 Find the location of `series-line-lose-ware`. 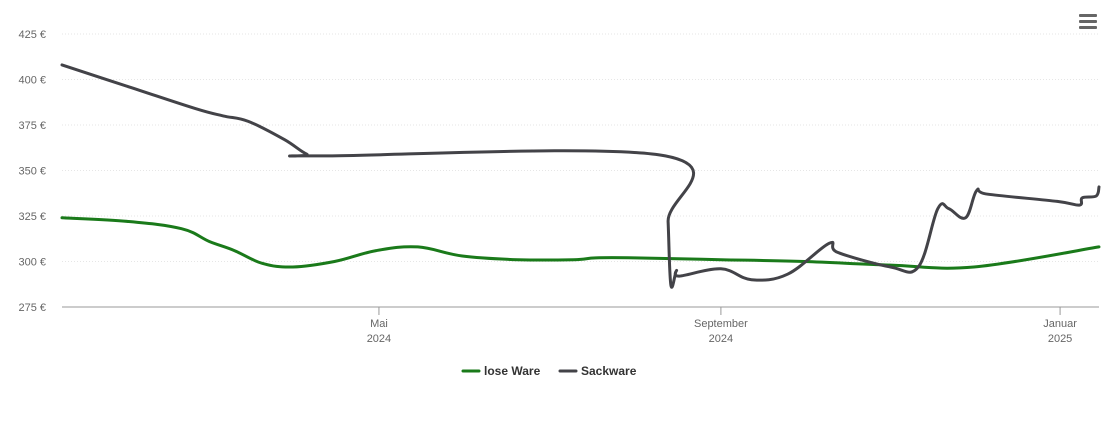

series-line-lose-ware is located at coordinates (580, 243).